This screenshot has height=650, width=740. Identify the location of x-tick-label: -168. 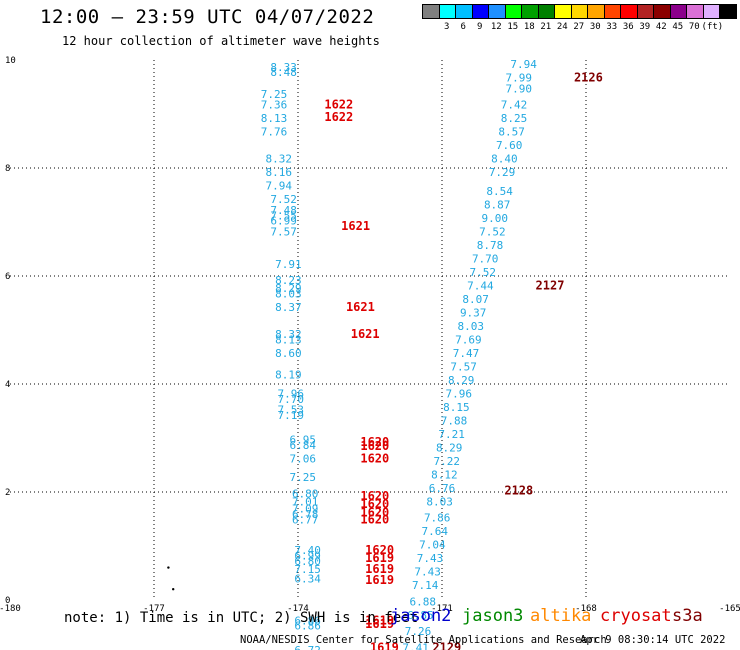
(586, 609).